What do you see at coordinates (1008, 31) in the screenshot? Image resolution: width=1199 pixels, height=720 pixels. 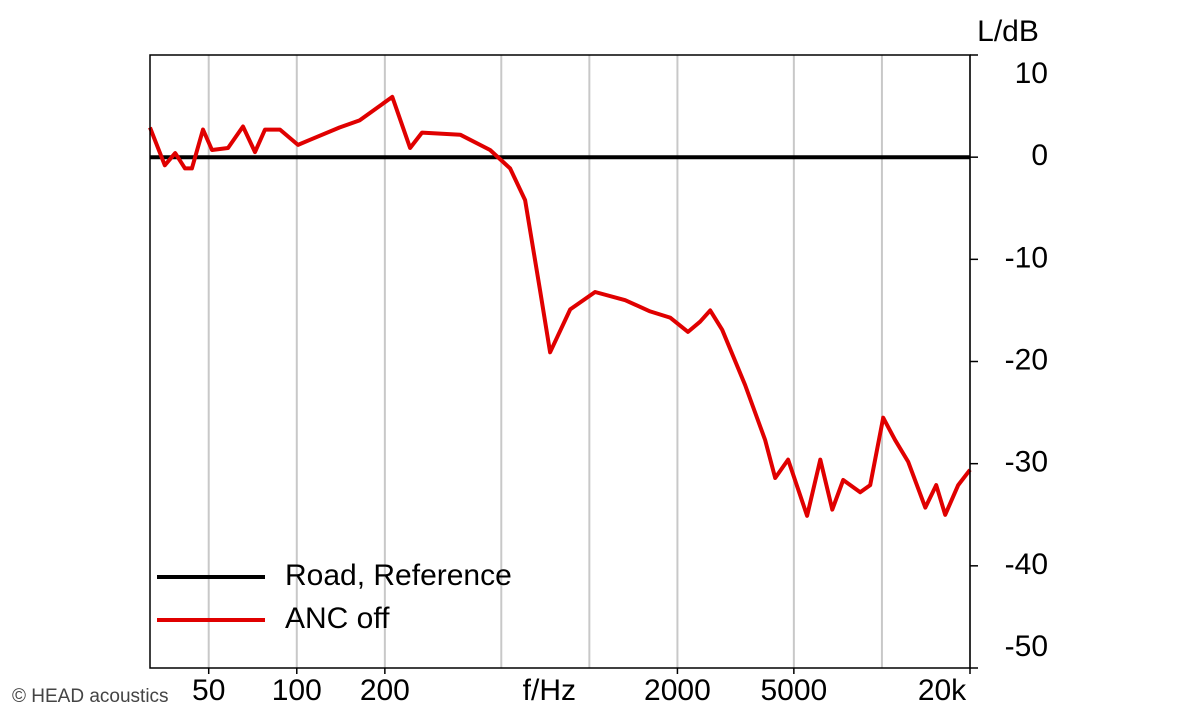 I see `y-axis-label: L/dB` at bounding box center [1008, 31].